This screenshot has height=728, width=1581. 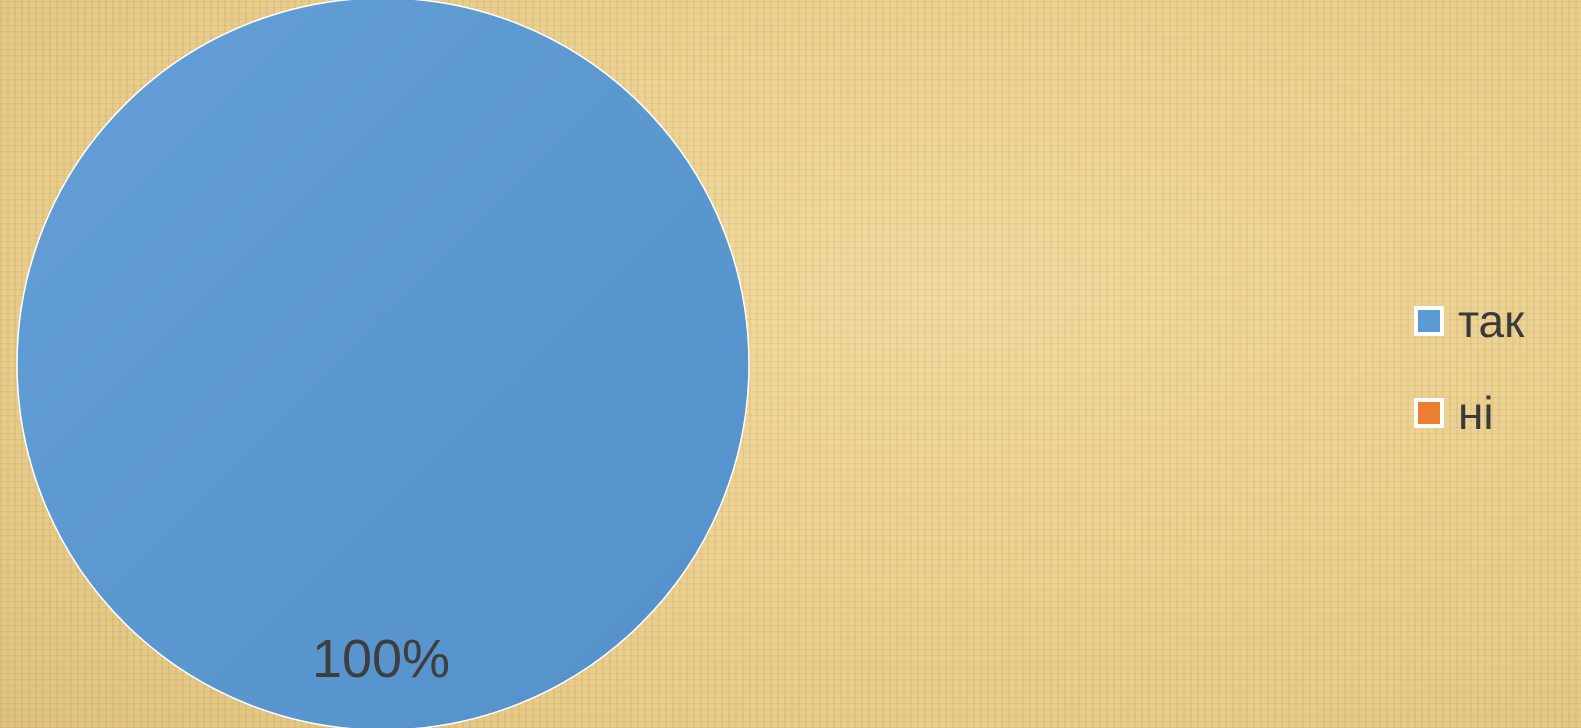 What do you see at coordinates (1429, 413) in the screenshot?
I see `legend-swatch-ni` at bounding box center [1429, 413].